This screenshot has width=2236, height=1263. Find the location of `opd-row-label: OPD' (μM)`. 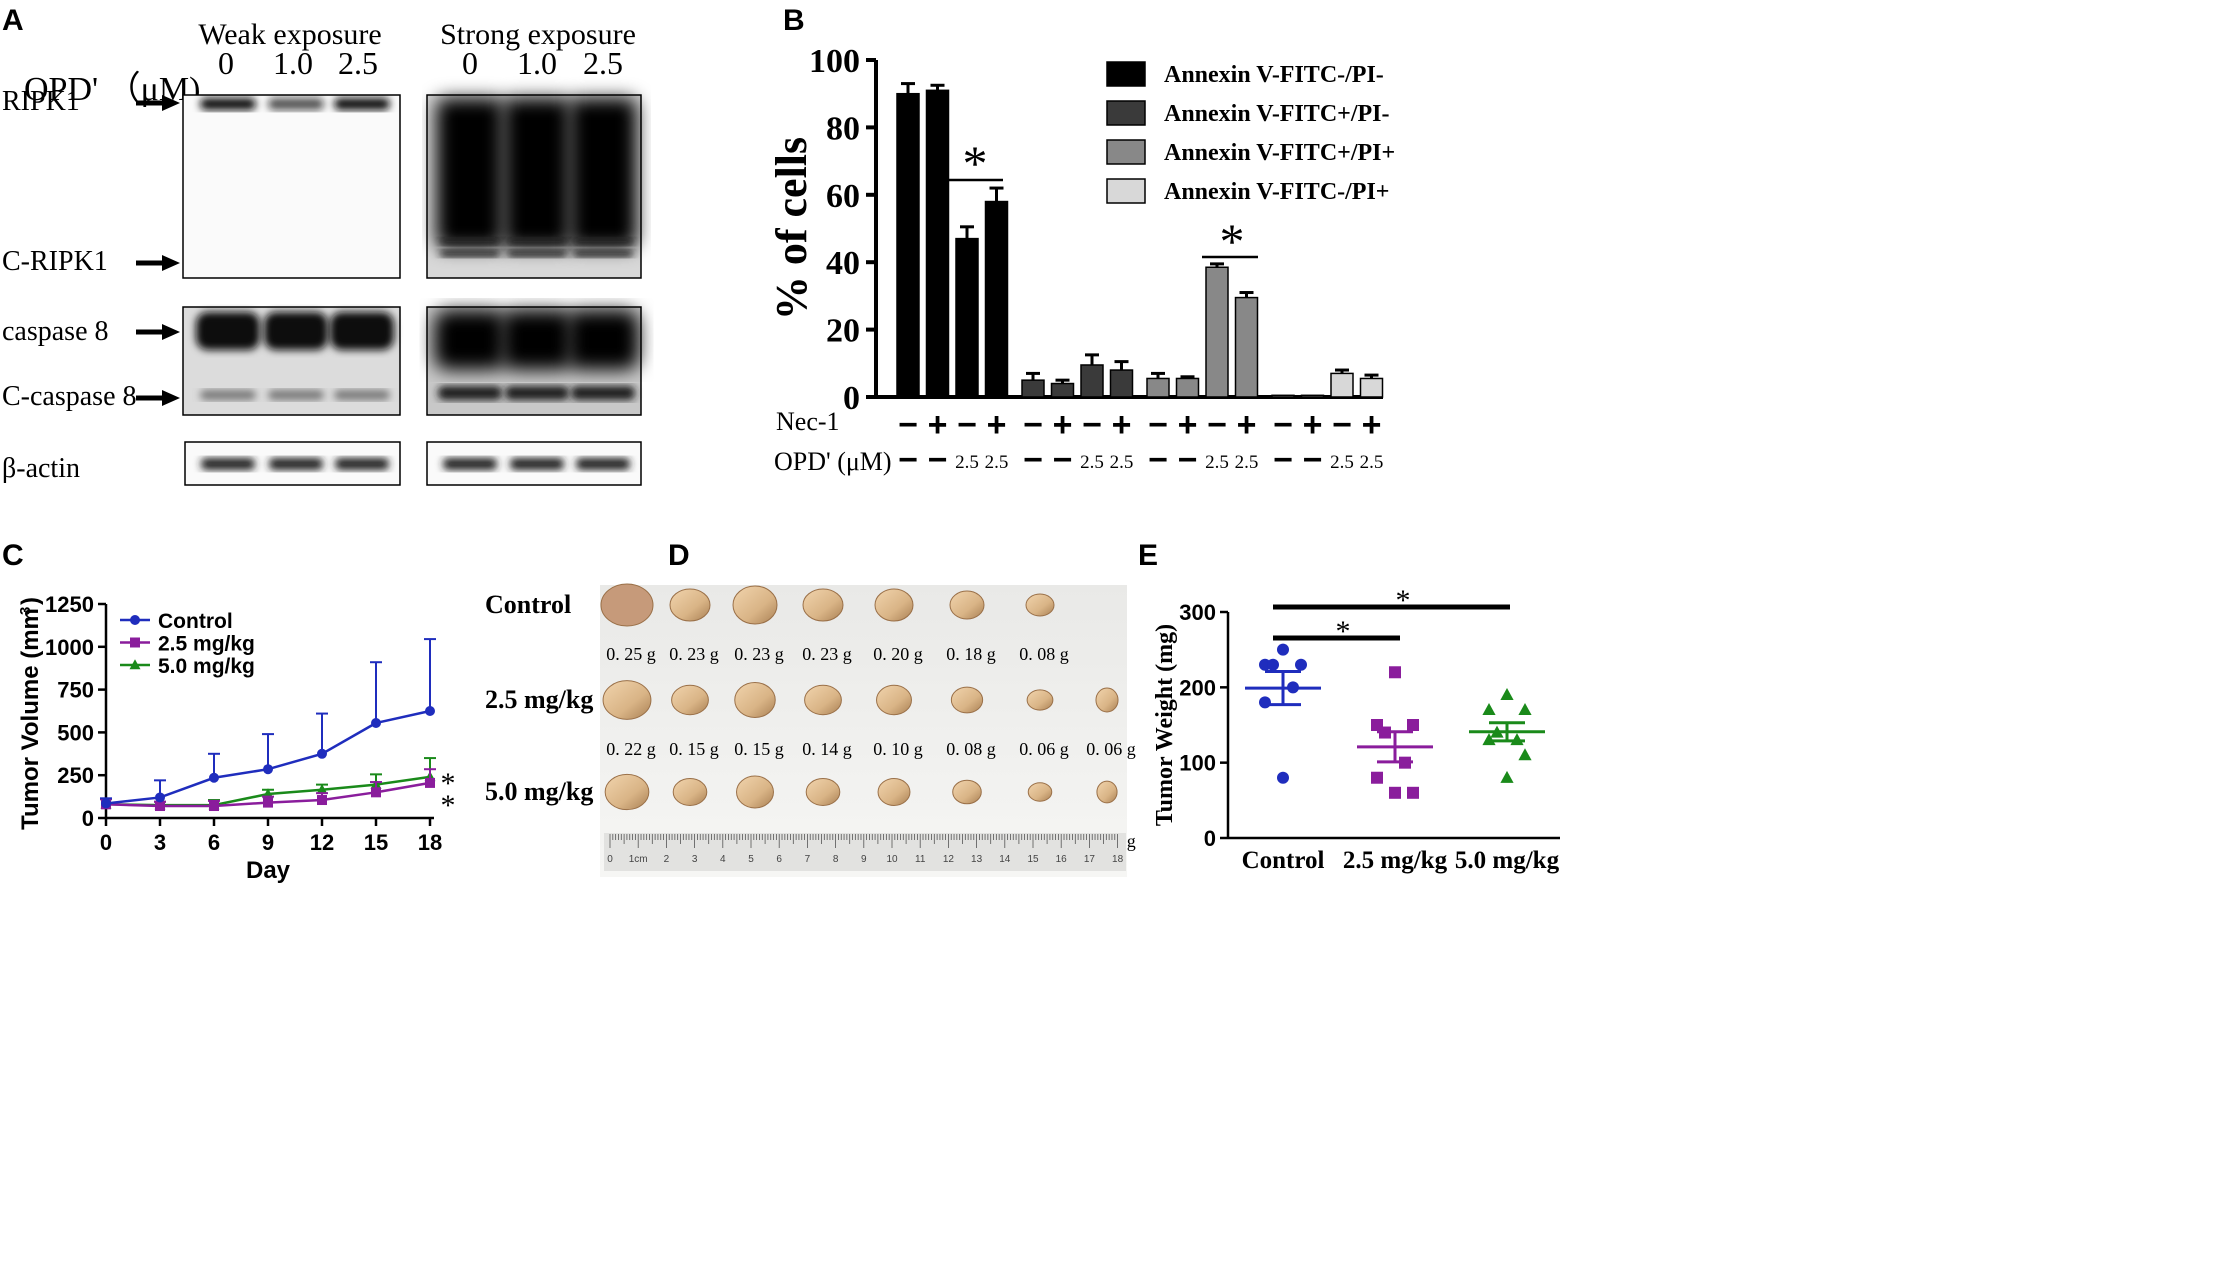

opd-row-label: OPD' (μM) is located at coordinates (833, 461).